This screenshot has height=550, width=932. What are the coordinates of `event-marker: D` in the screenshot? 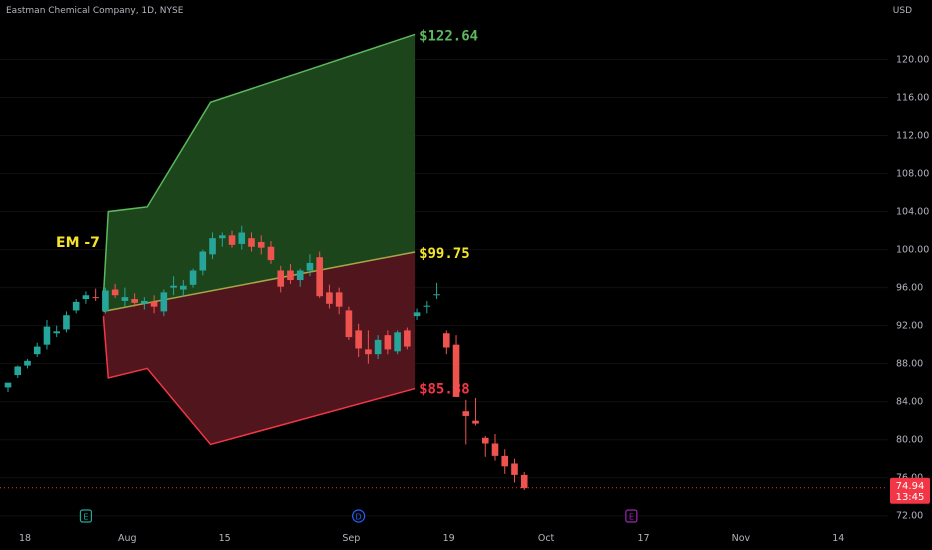 It's located at (359, 516).